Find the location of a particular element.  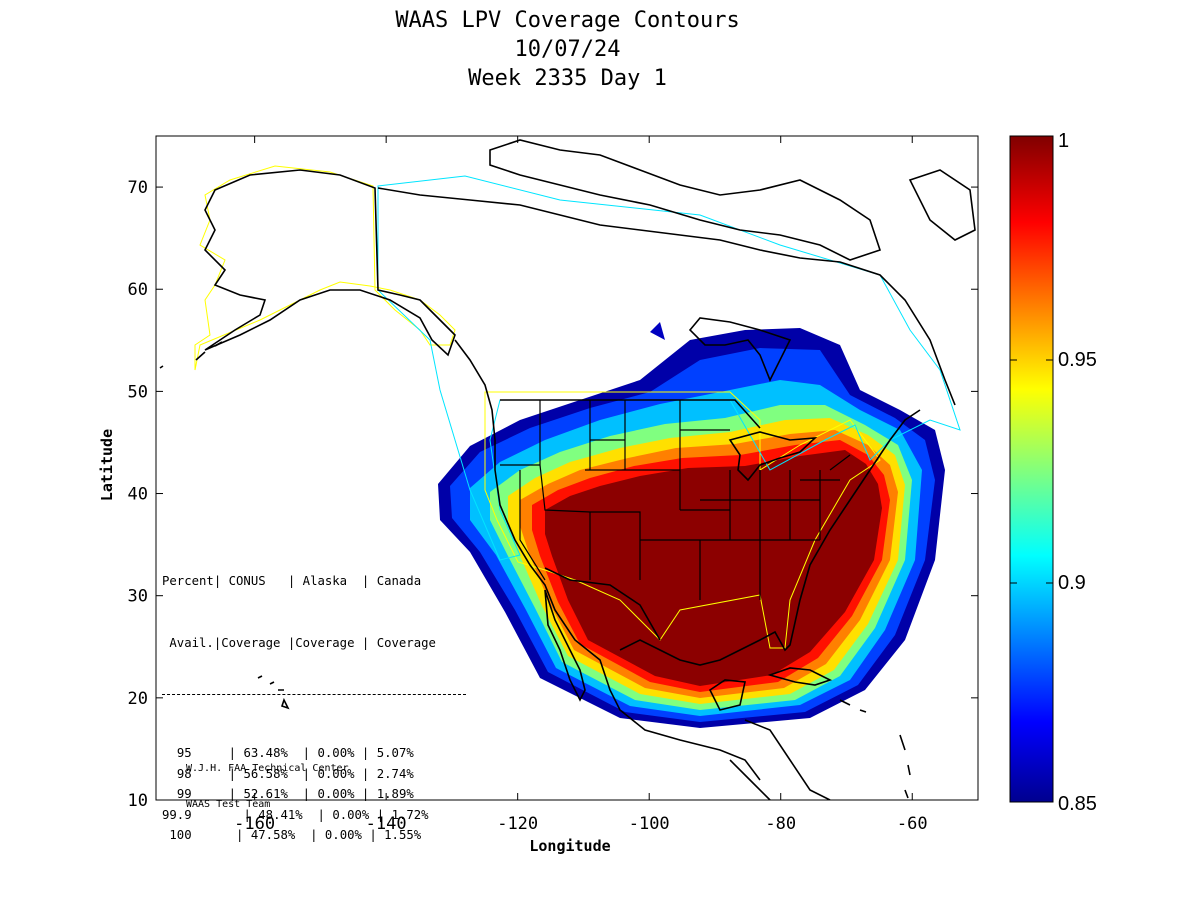

title-line-2: 10/07/24 is located at coordinates (567, 49).